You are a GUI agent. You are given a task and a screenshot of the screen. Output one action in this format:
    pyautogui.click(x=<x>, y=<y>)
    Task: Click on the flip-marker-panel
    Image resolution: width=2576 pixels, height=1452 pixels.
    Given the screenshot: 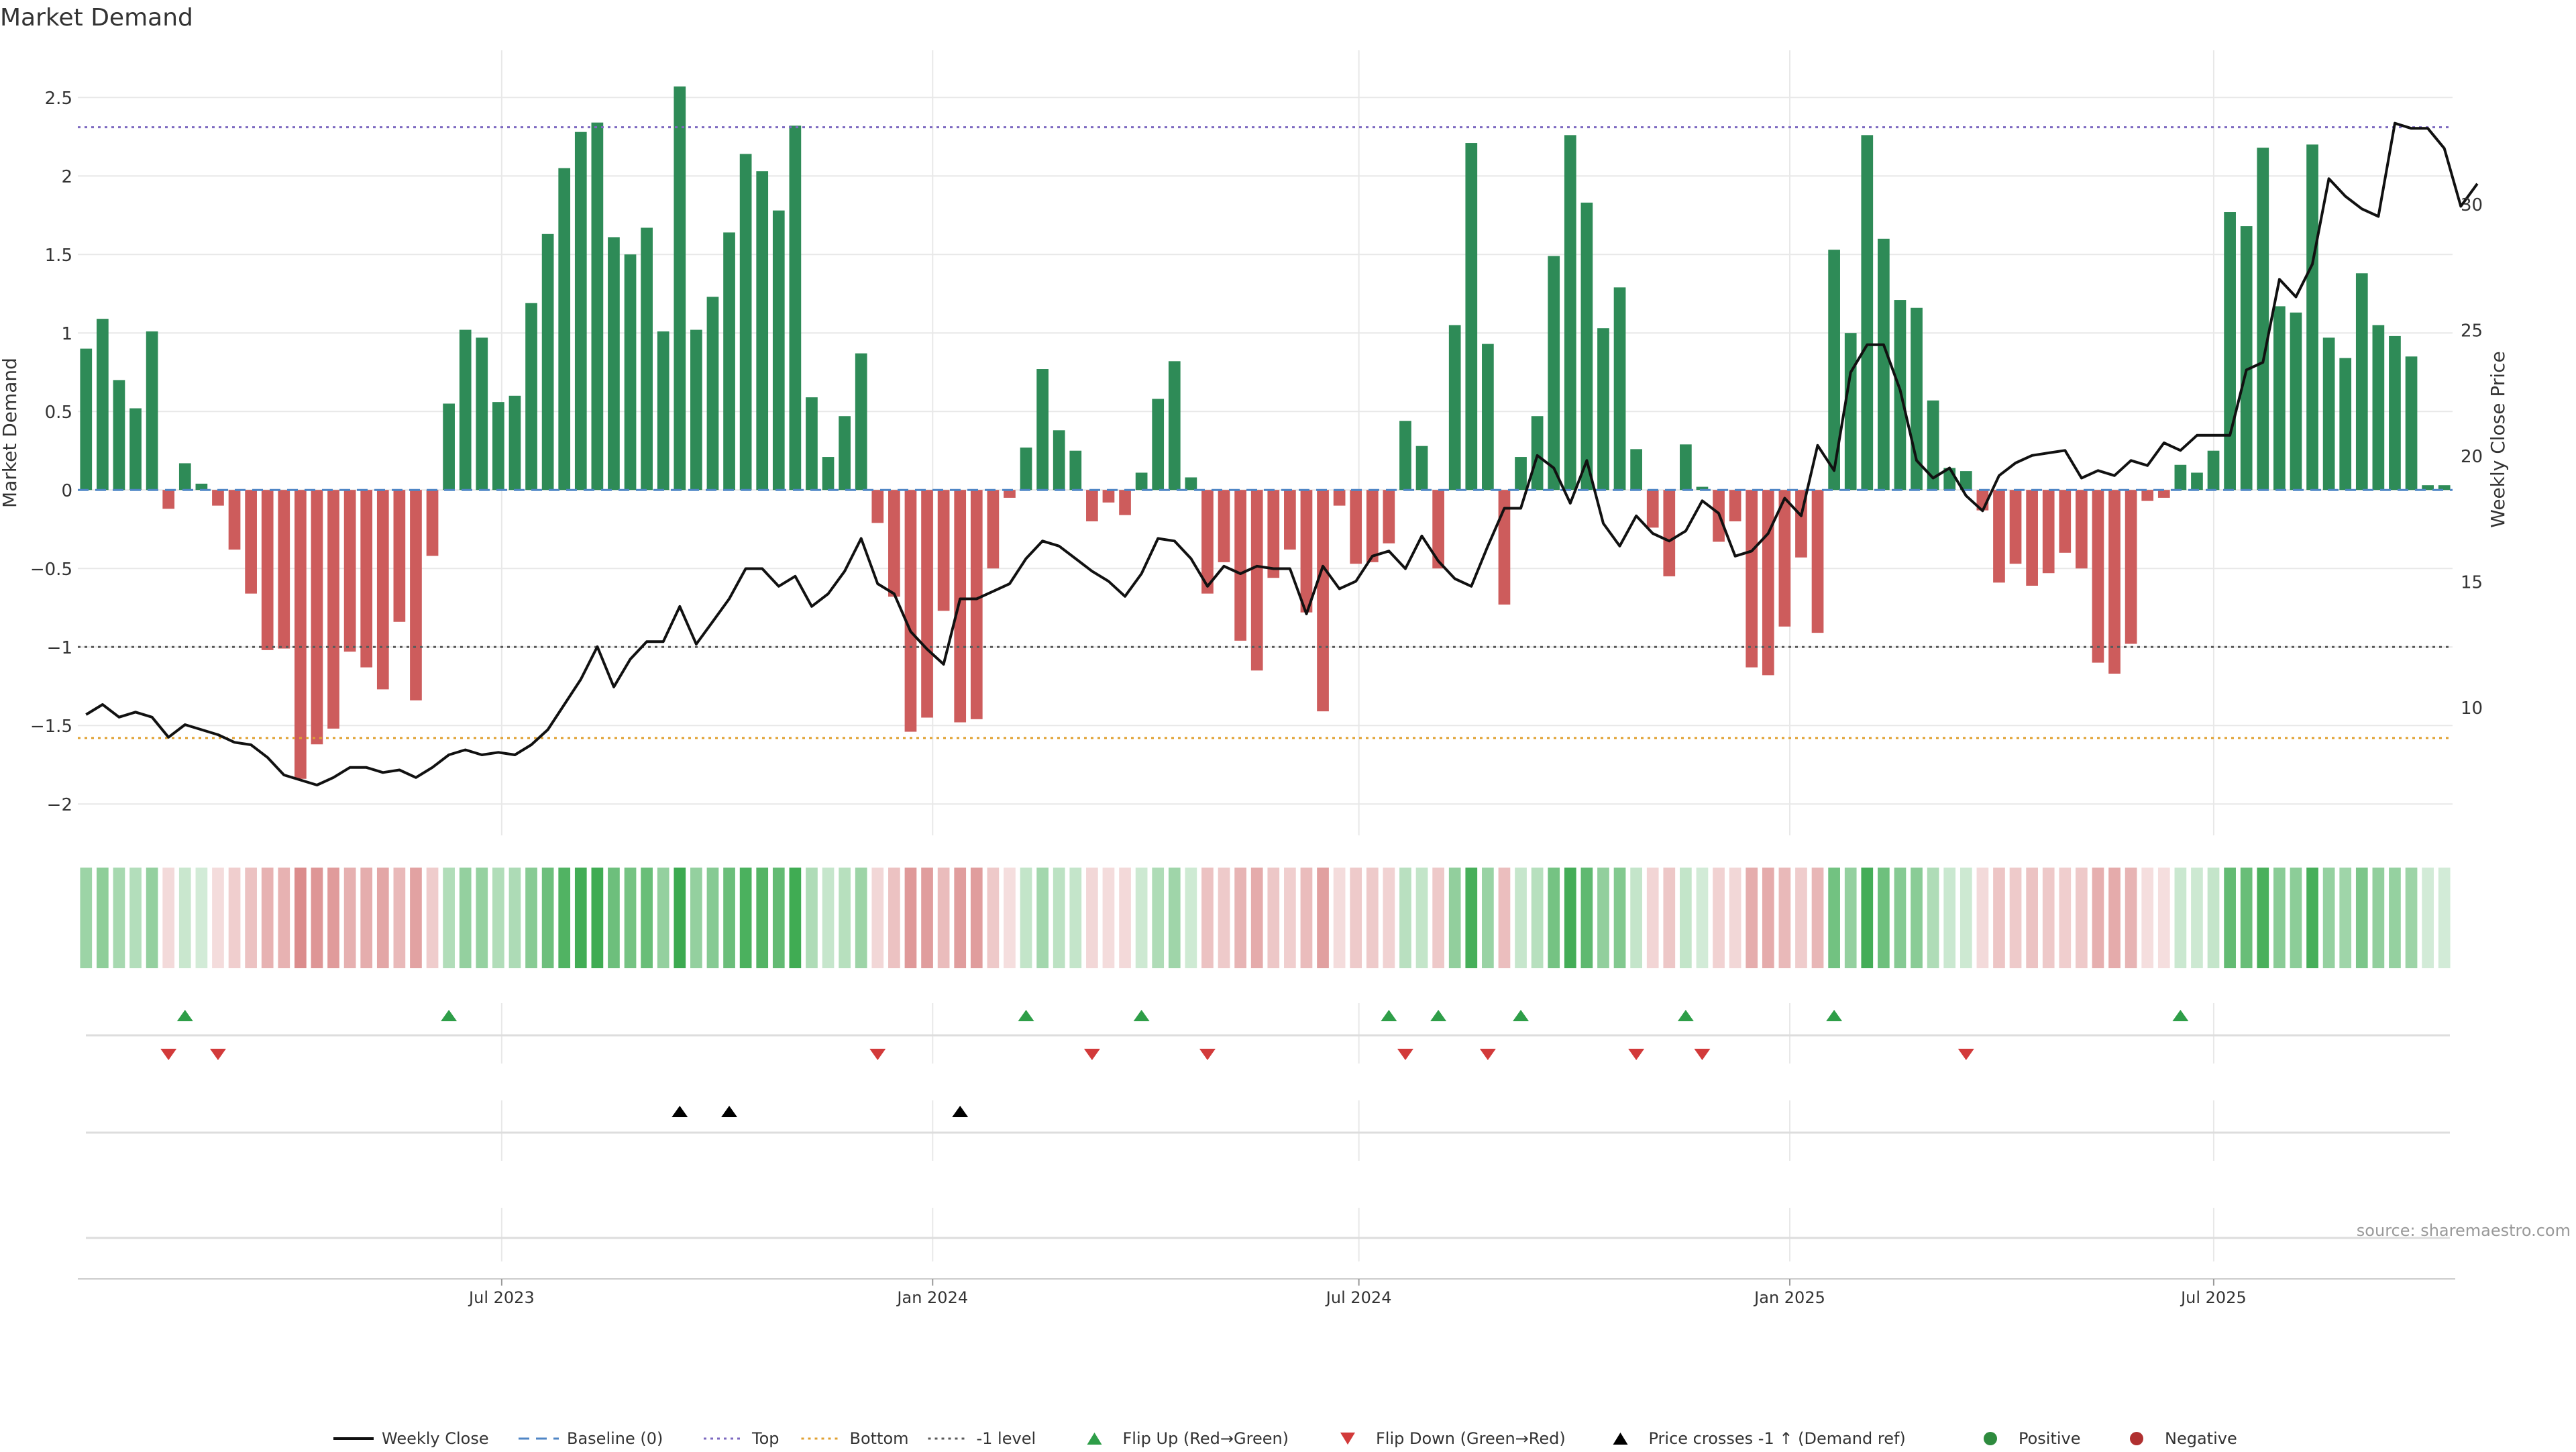 What is the action you would take?
    pyautogui.click(x=1268, y=1033)
    